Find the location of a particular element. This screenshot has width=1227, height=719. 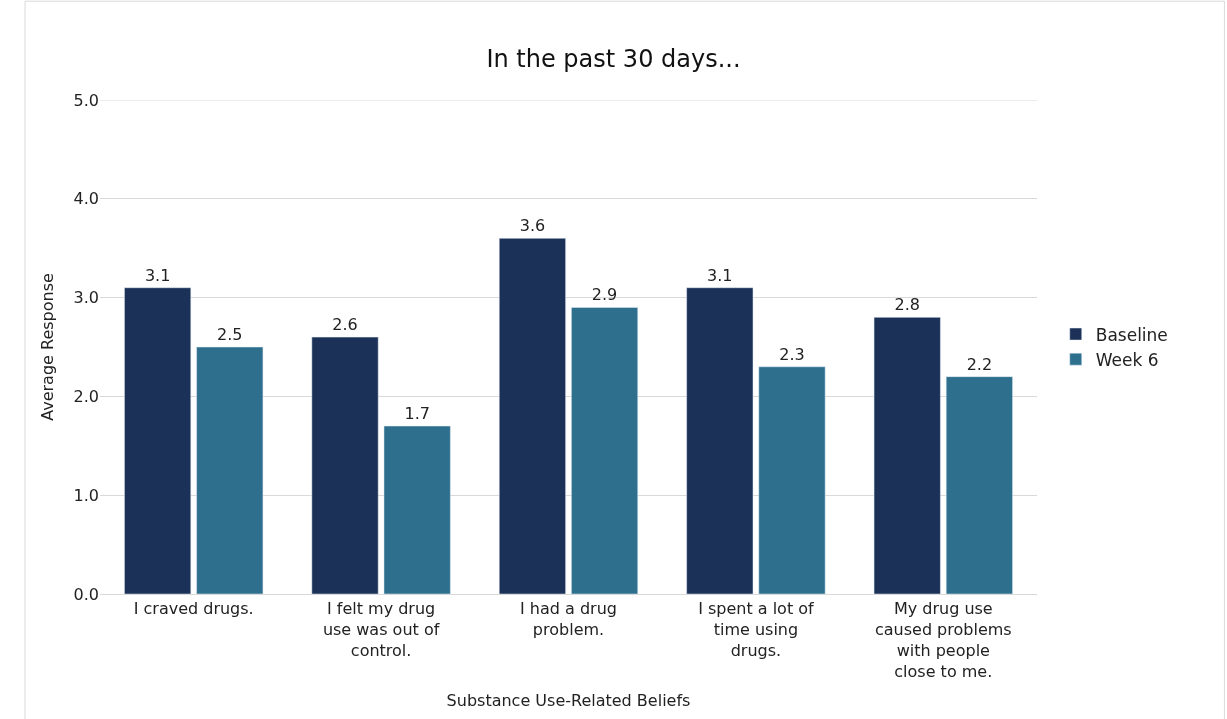

data-label: 2.2 is located at coordinates (979, 364).